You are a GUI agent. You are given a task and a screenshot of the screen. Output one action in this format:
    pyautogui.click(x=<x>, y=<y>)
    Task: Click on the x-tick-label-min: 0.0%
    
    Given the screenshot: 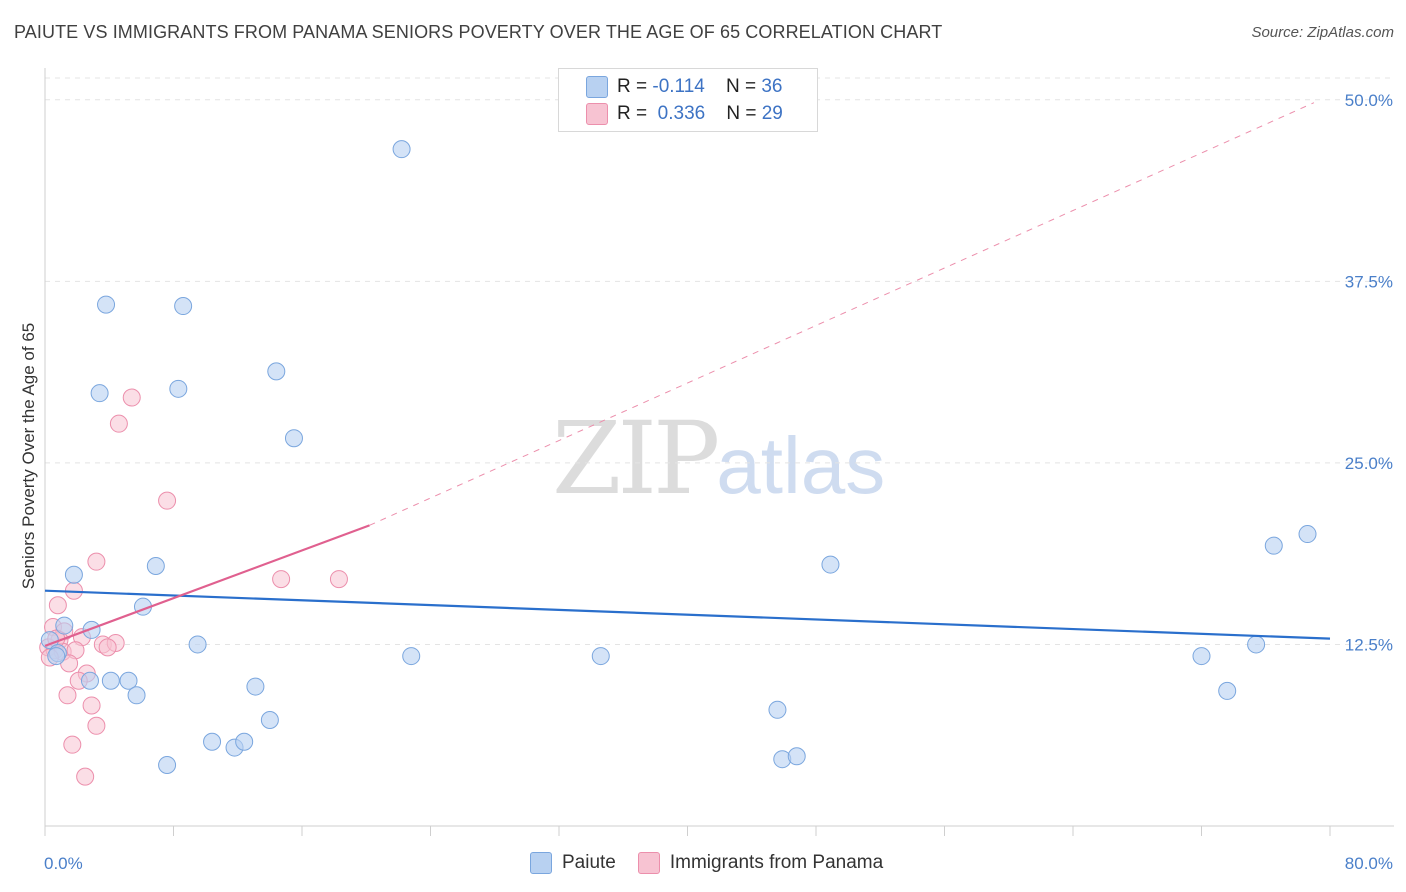 What is the action you would take?
    pyautogui.click(x=63, y=863)
    